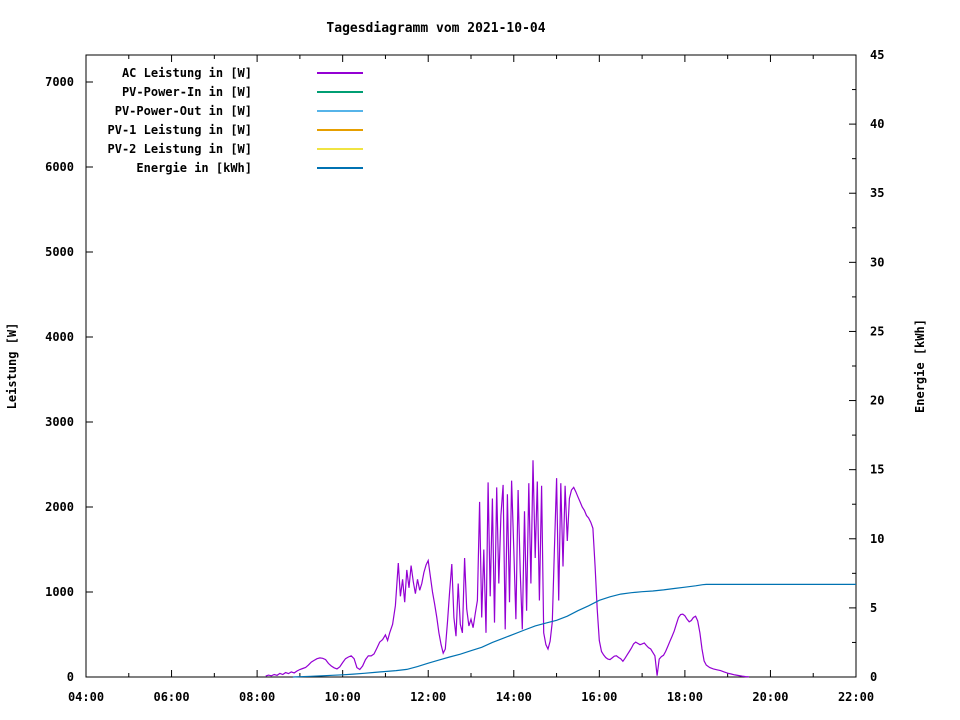 This screenshot has height=720, width=960. I want to click on chart-title: Tagesdiagramm vom 2021-10-04, so click(435, 28).